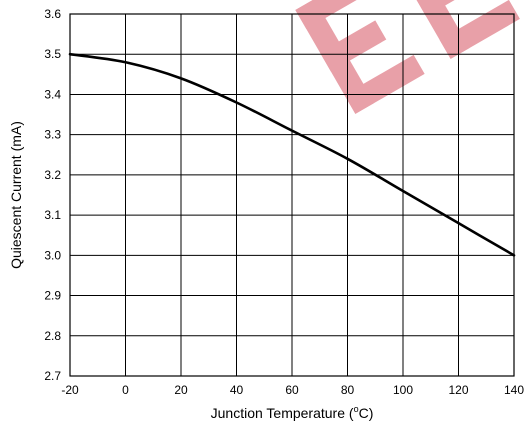 The width and height of the screenshot is (525, 430). I want to click on y-tick-label: 2.7, so click(52, 376).